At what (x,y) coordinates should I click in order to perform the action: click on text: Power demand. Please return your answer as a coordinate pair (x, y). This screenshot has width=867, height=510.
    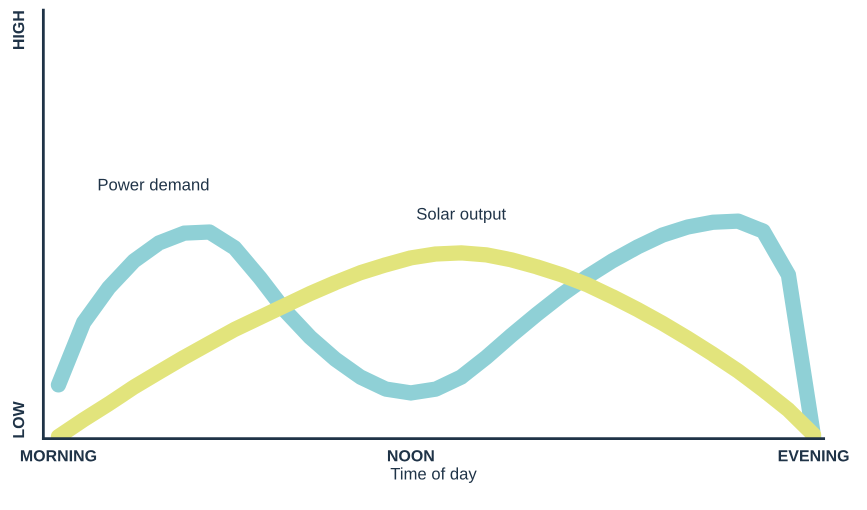
    Looking at the image, I should click on (153, 184).